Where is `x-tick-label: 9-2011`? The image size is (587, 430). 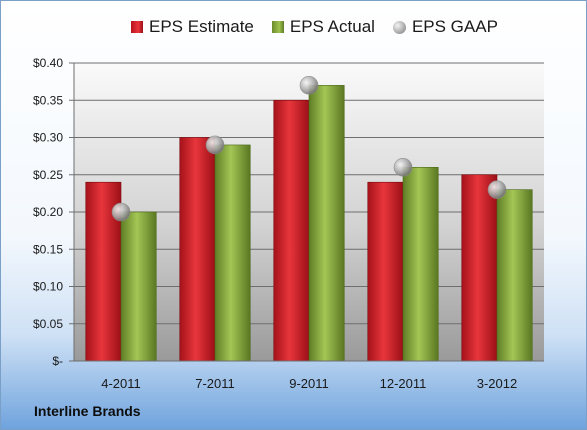 x-tick-label: 9-2011 is located at coordinates (309, 383).